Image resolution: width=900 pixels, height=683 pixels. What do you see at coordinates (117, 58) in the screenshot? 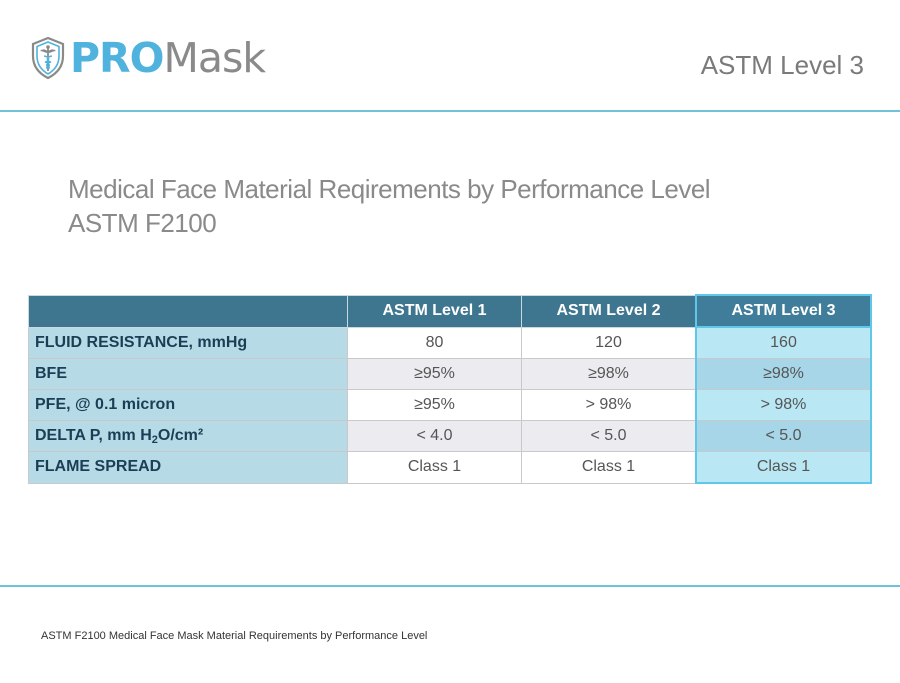
I see `logo-pro-text: PRO` at bounding box center [117, 58].